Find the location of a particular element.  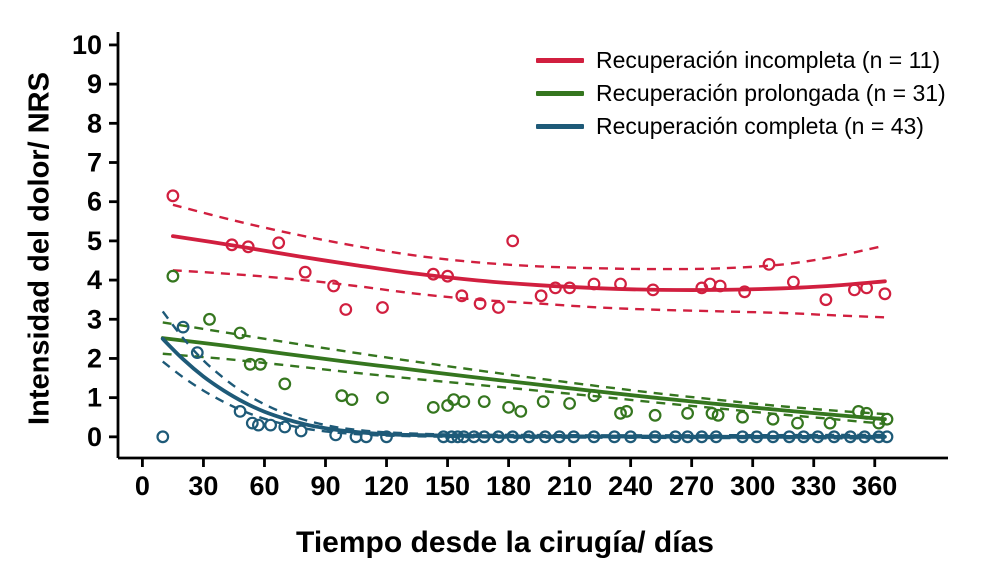

x-tick-label: 60 is located at coordinates (264, 486).